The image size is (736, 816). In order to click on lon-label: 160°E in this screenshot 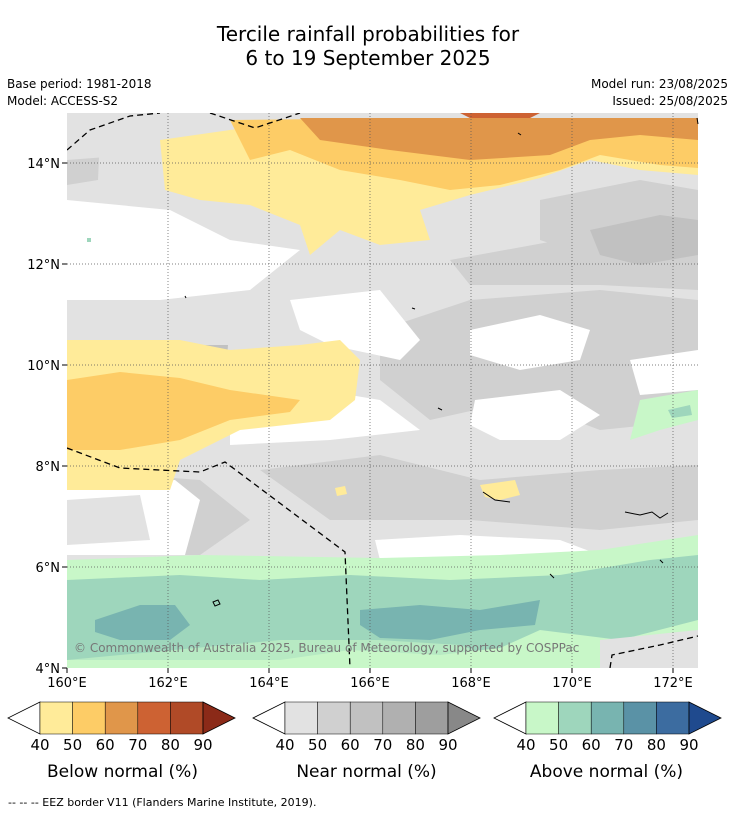, I will do `click(67, 683)`.